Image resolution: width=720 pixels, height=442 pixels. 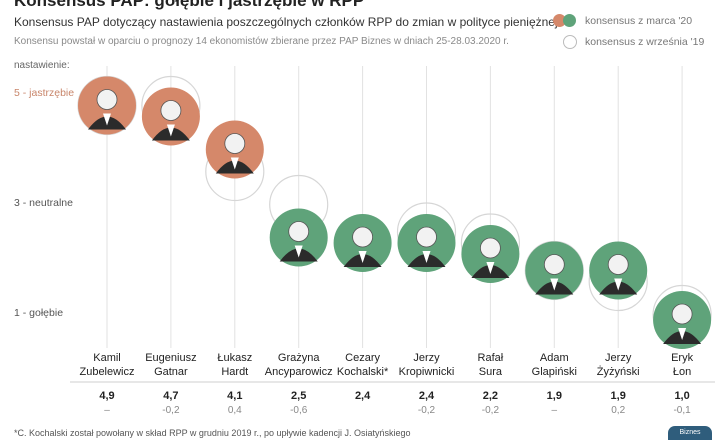 What do you see at coordinates (106, 372) in the screenshot?
I see `member-last-name: Zubelewicz` at bounding box center [106, 372].